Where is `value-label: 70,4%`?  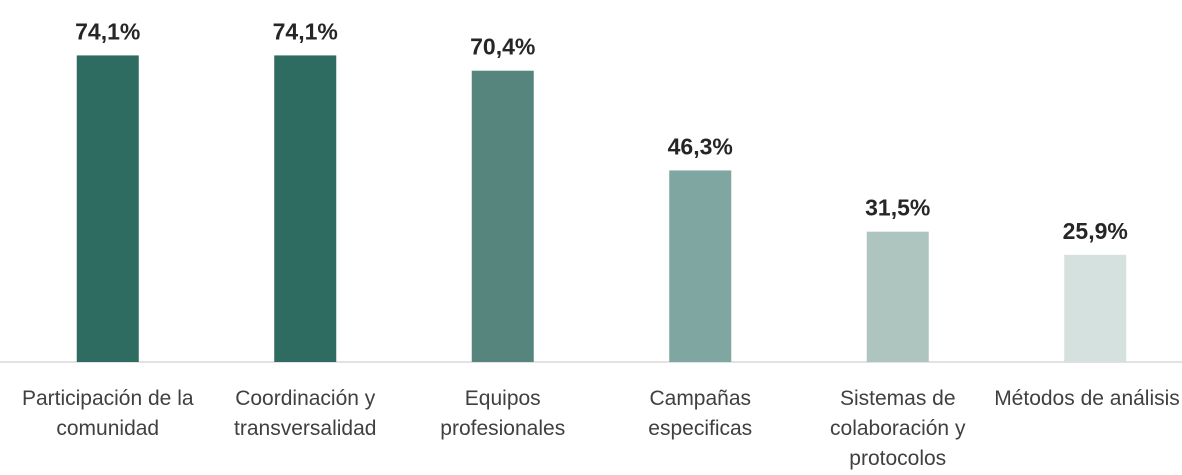
value-label: 70,4% is located at coordinates (502, 47).